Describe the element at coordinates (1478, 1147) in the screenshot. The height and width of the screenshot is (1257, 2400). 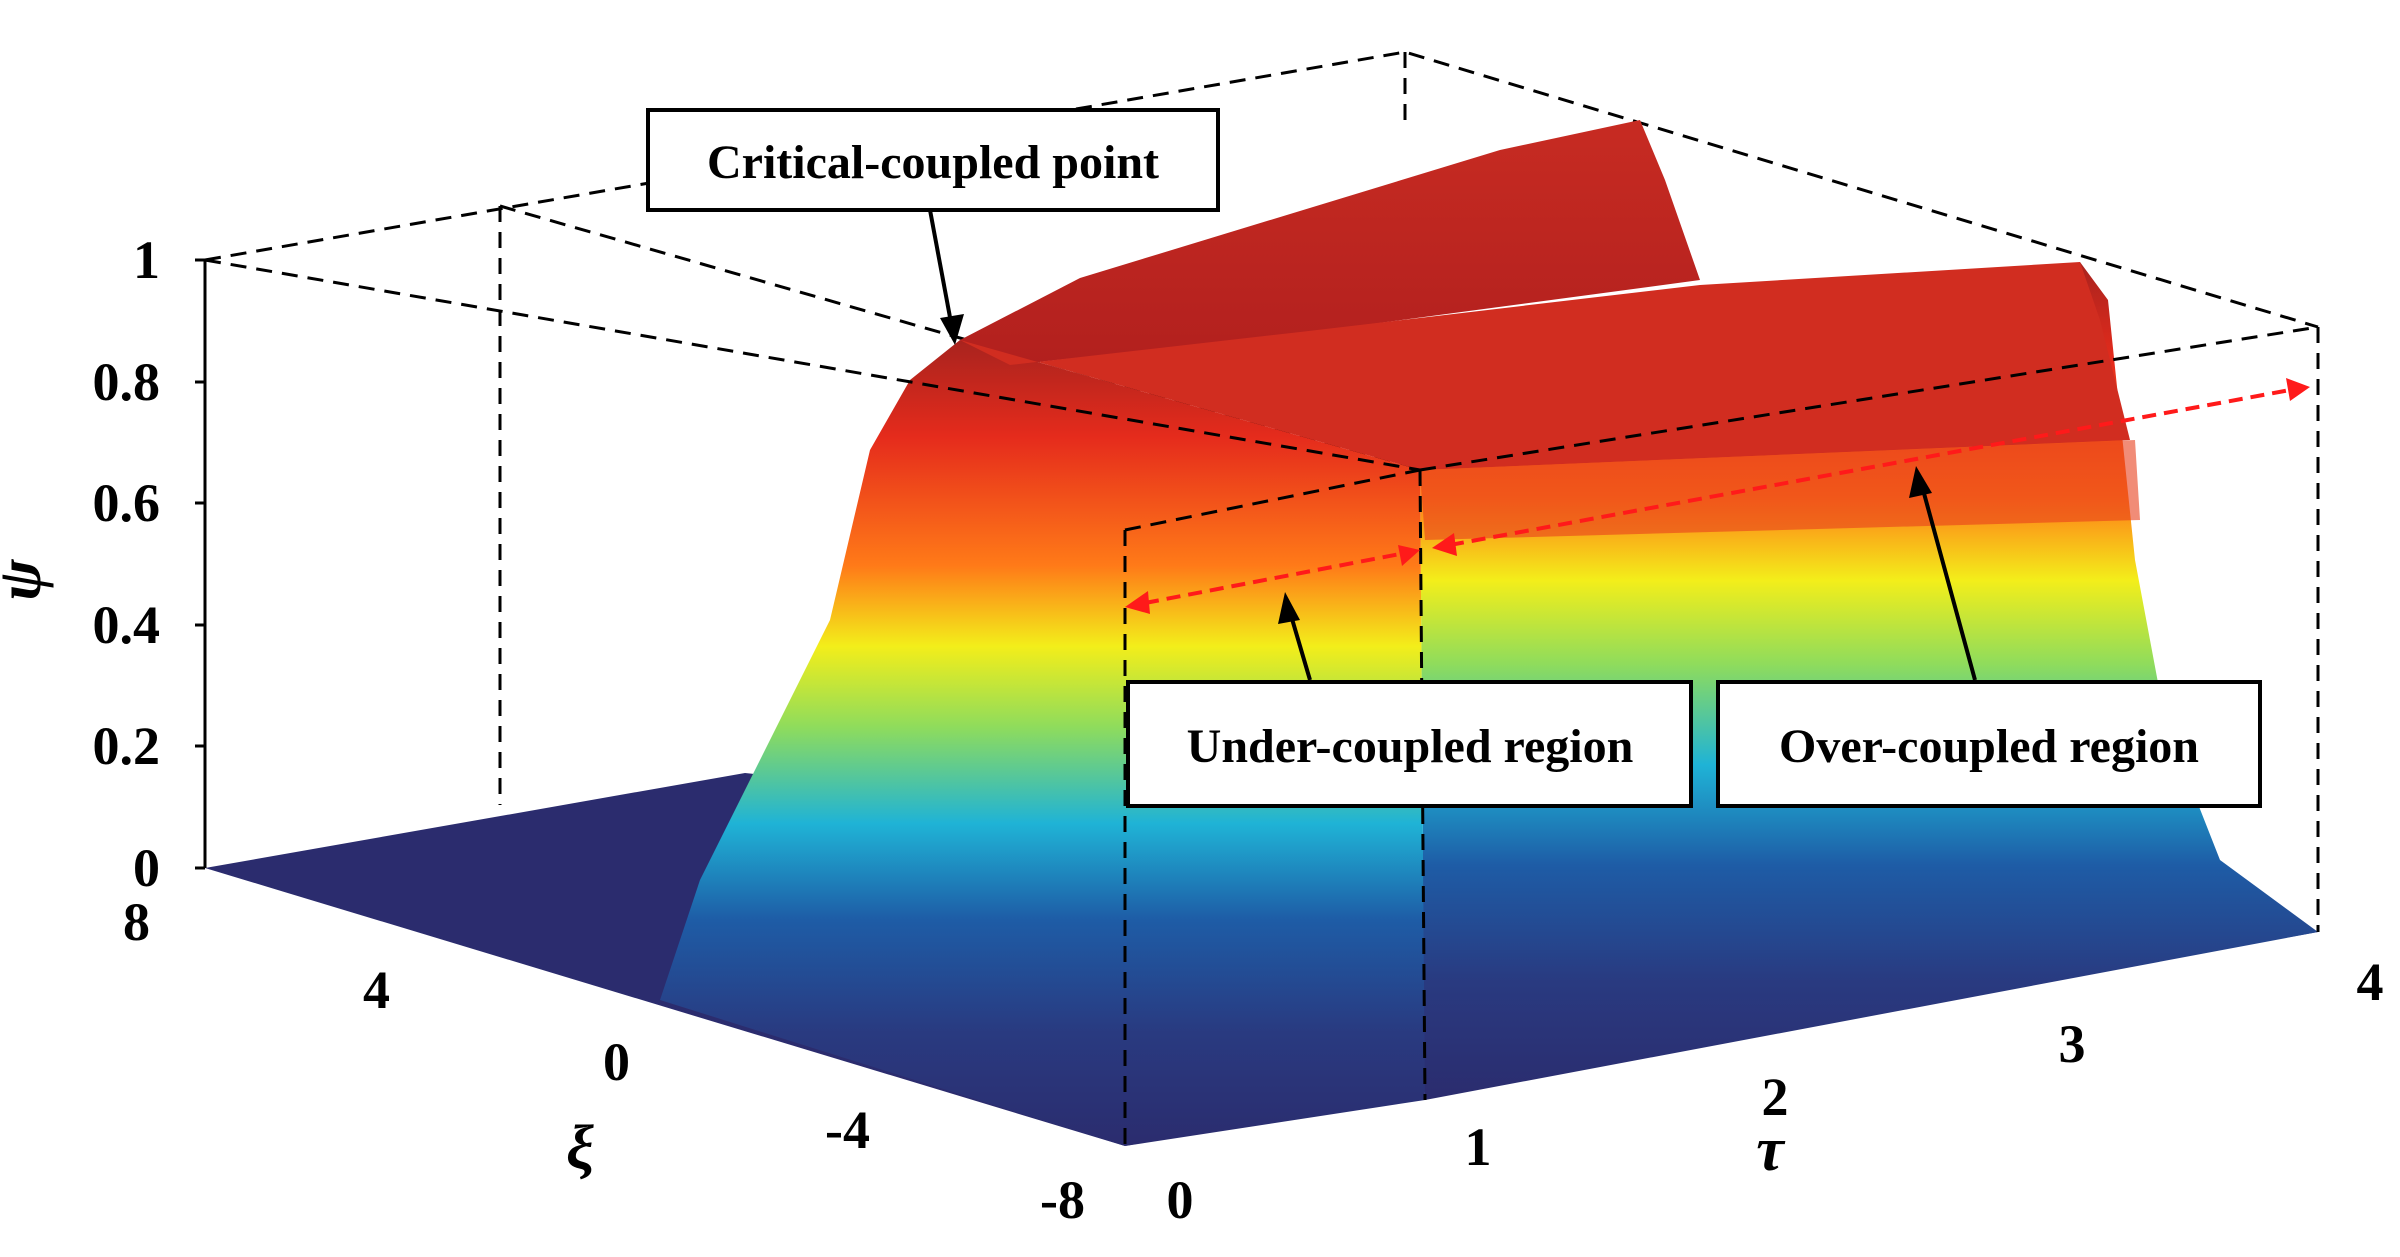
I see `x-tick-1: 1` at that location.